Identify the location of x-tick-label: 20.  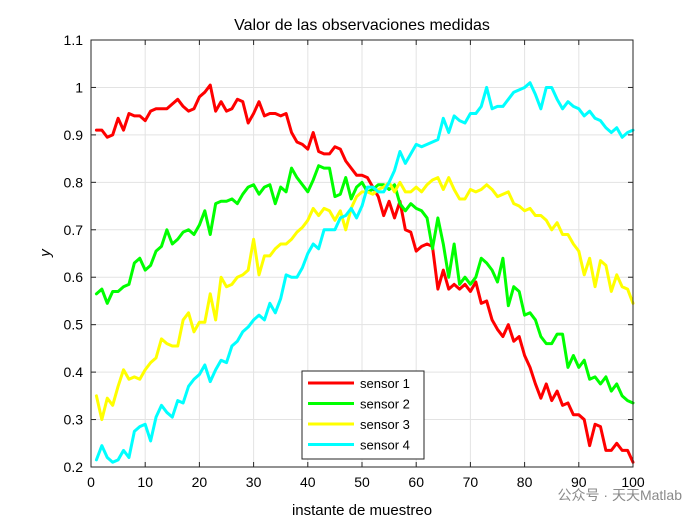
(200, 482).